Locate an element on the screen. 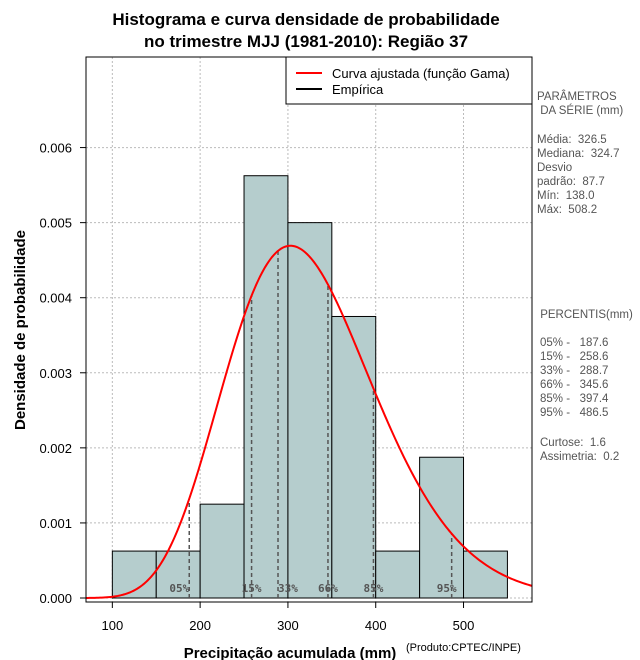  percentile-33: 33% - 288.7 is located at coordinates (574, 371).